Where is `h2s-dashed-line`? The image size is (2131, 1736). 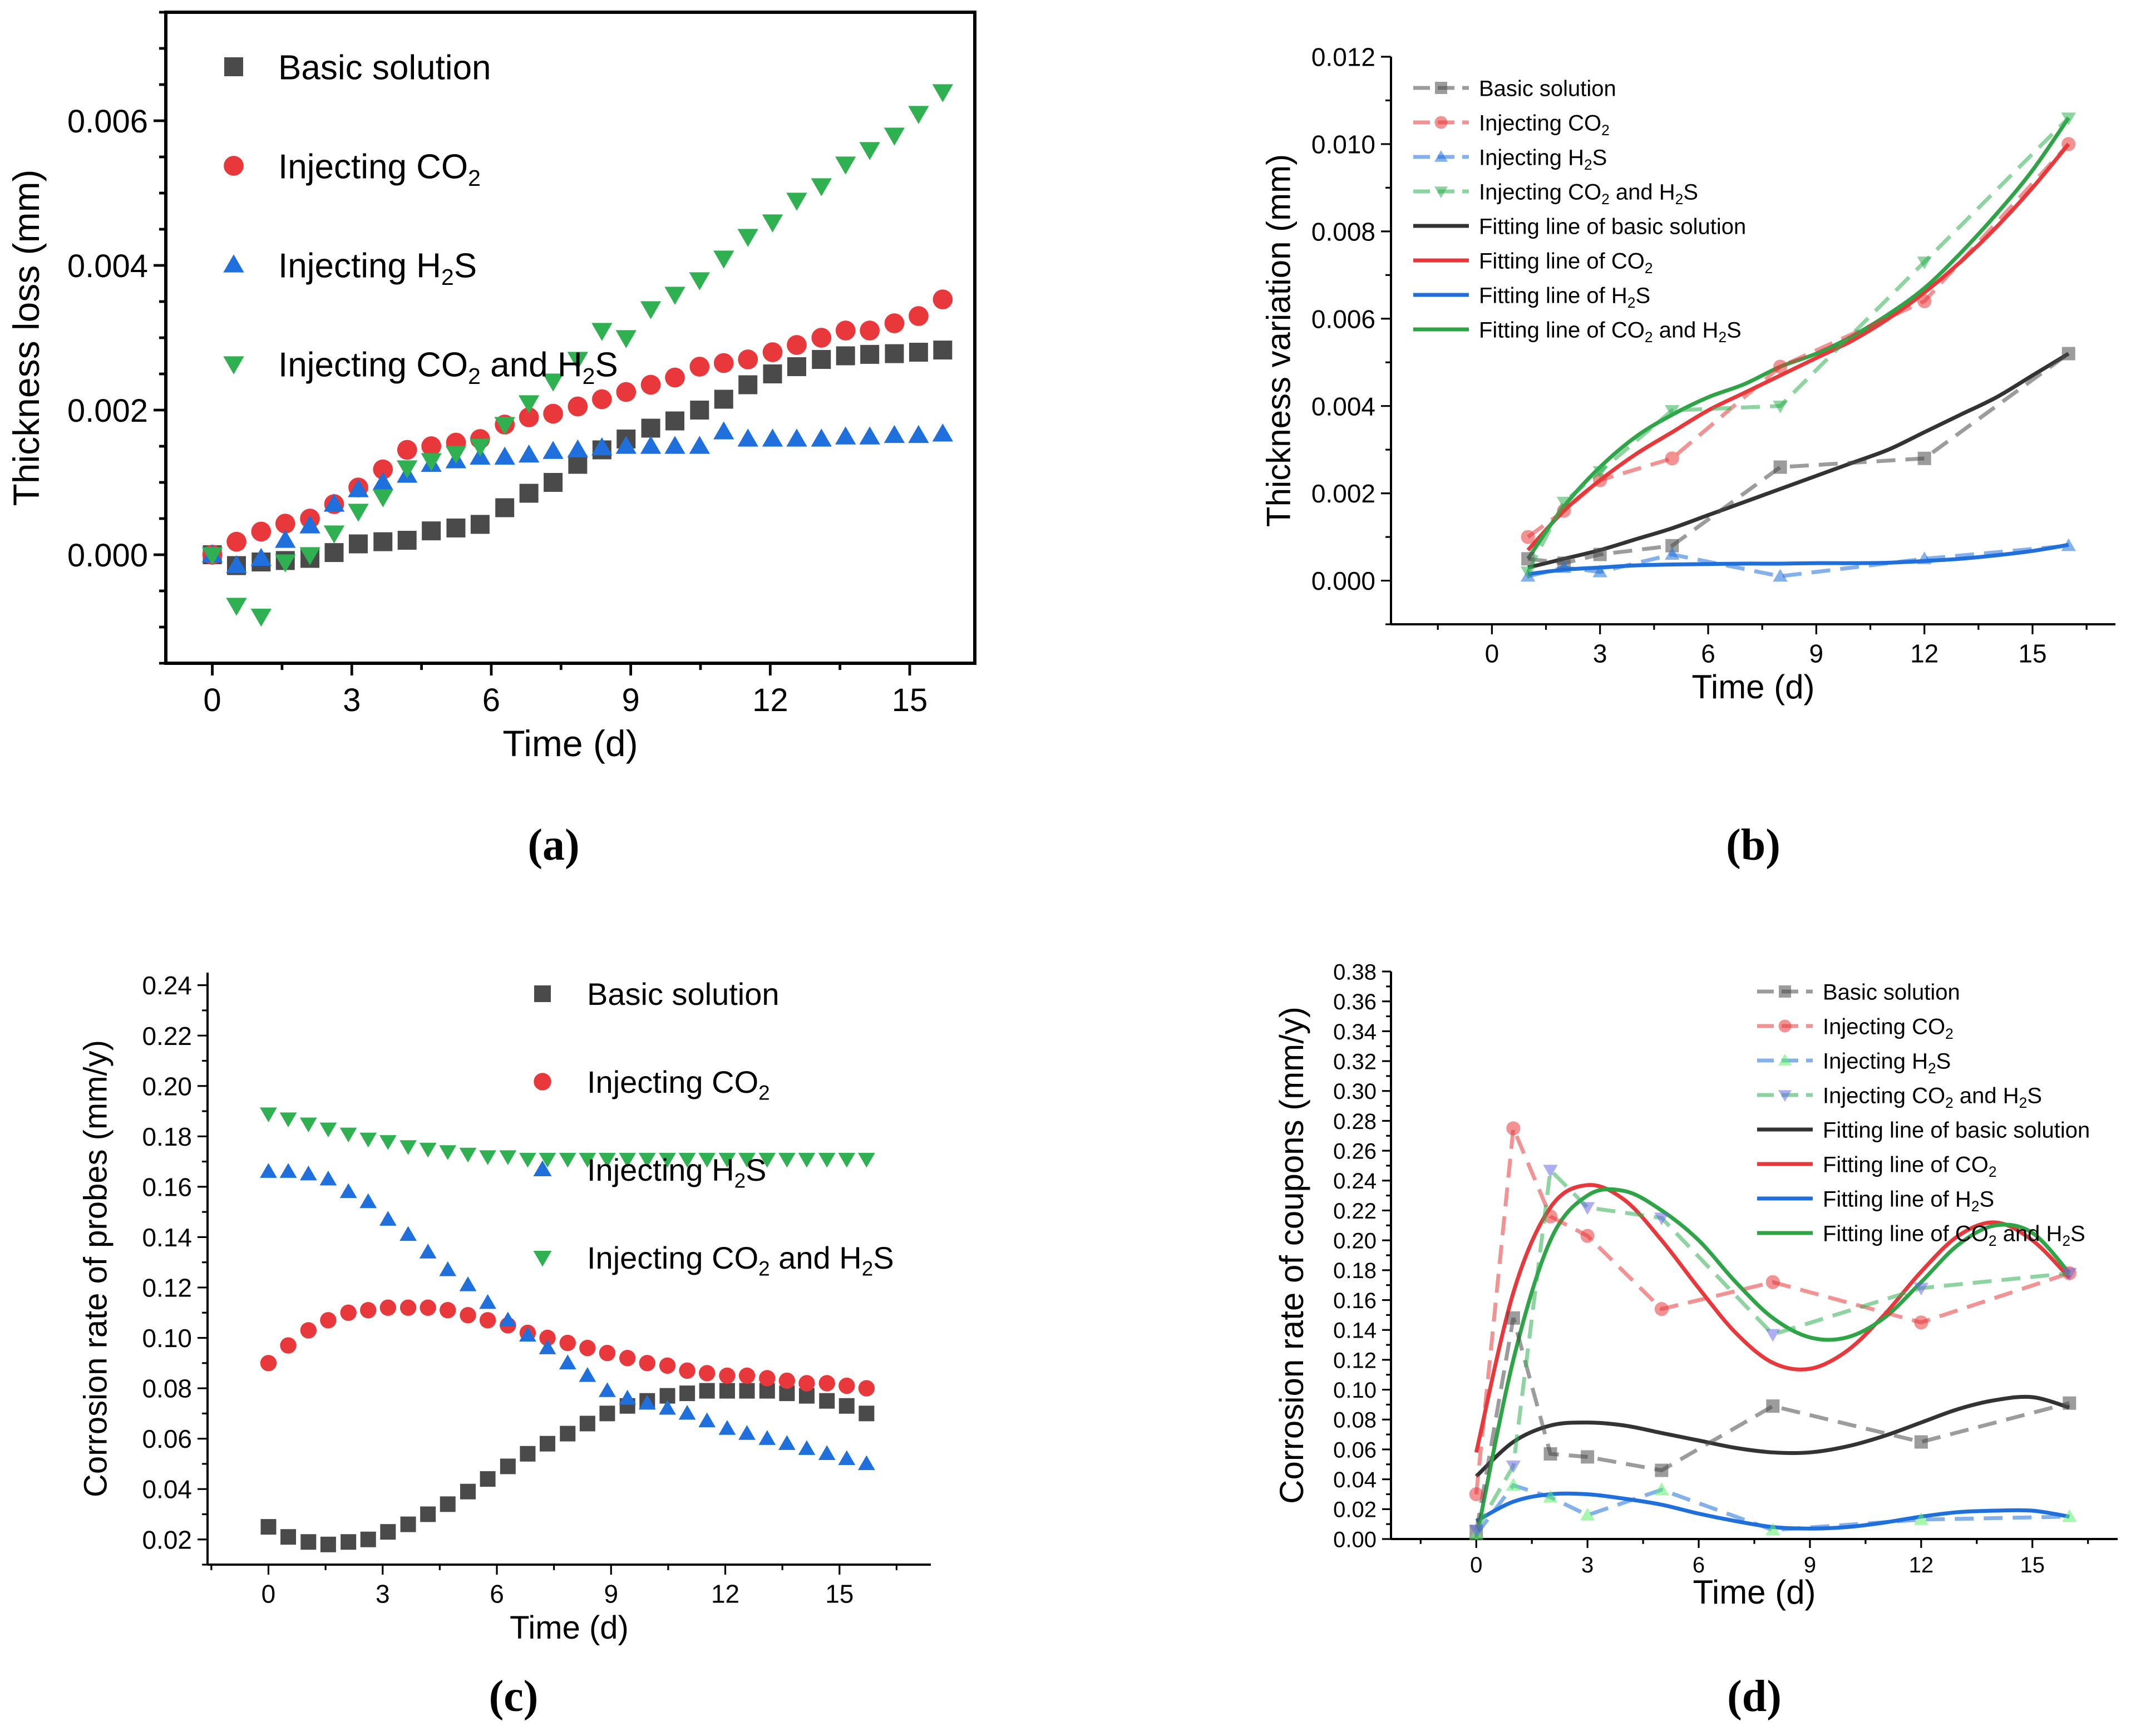
h2s-dashed-line is located at coordinates (1798, 561).